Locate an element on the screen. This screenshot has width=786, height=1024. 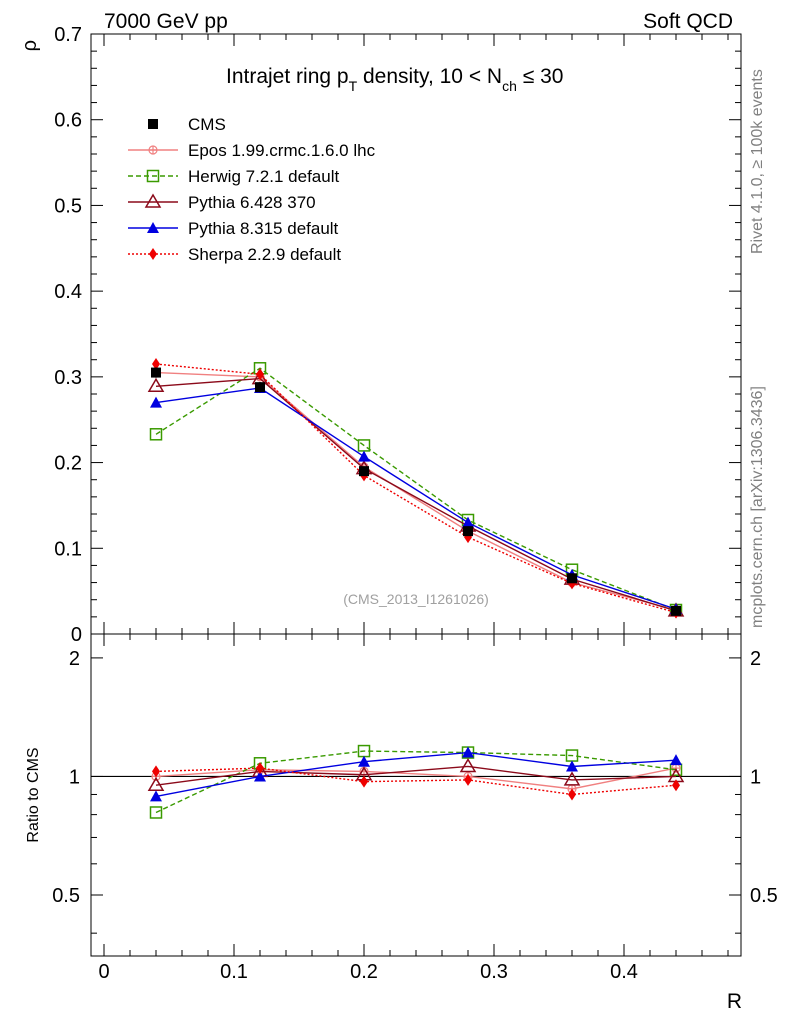
legend-marker-pythia6 is located at coordinates (153, 200).